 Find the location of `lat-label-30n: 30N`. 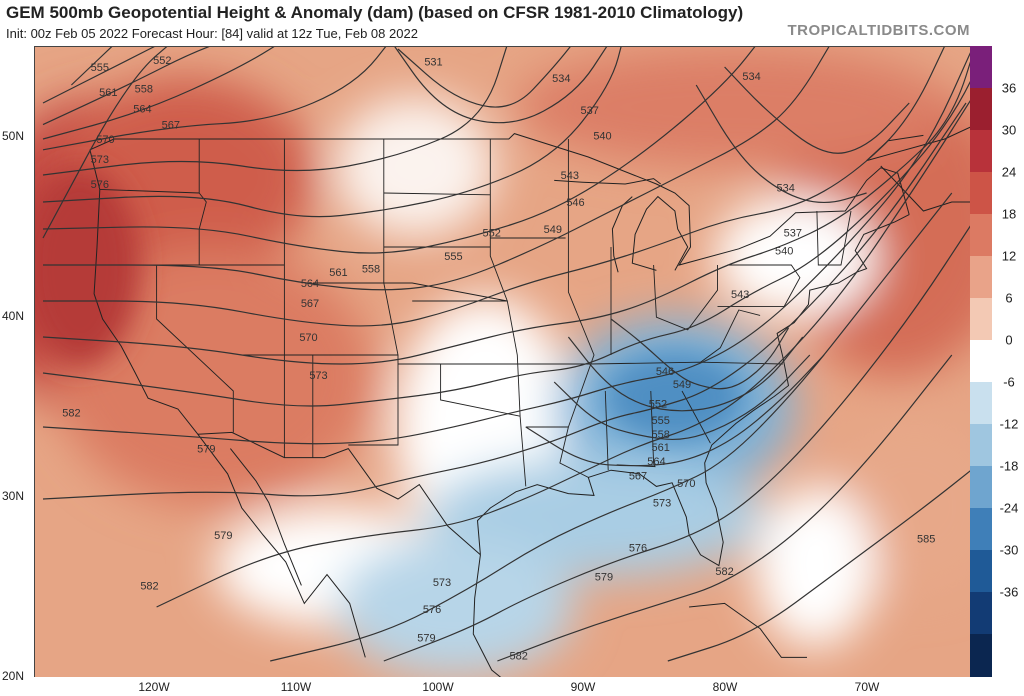

lat-label-30n: 30N is located at coordinates (13, 496).